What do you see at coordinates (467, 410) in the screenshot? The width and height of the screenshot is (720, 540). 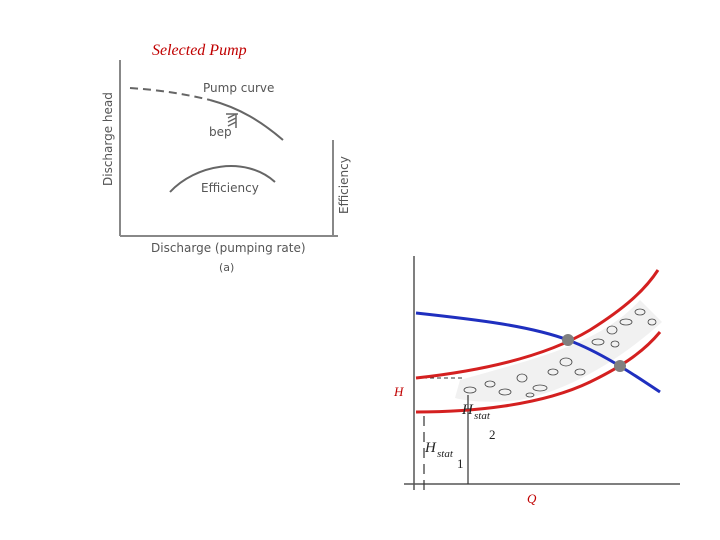 I see `hstat-upper-main: H` at bounding box center [467, 410].